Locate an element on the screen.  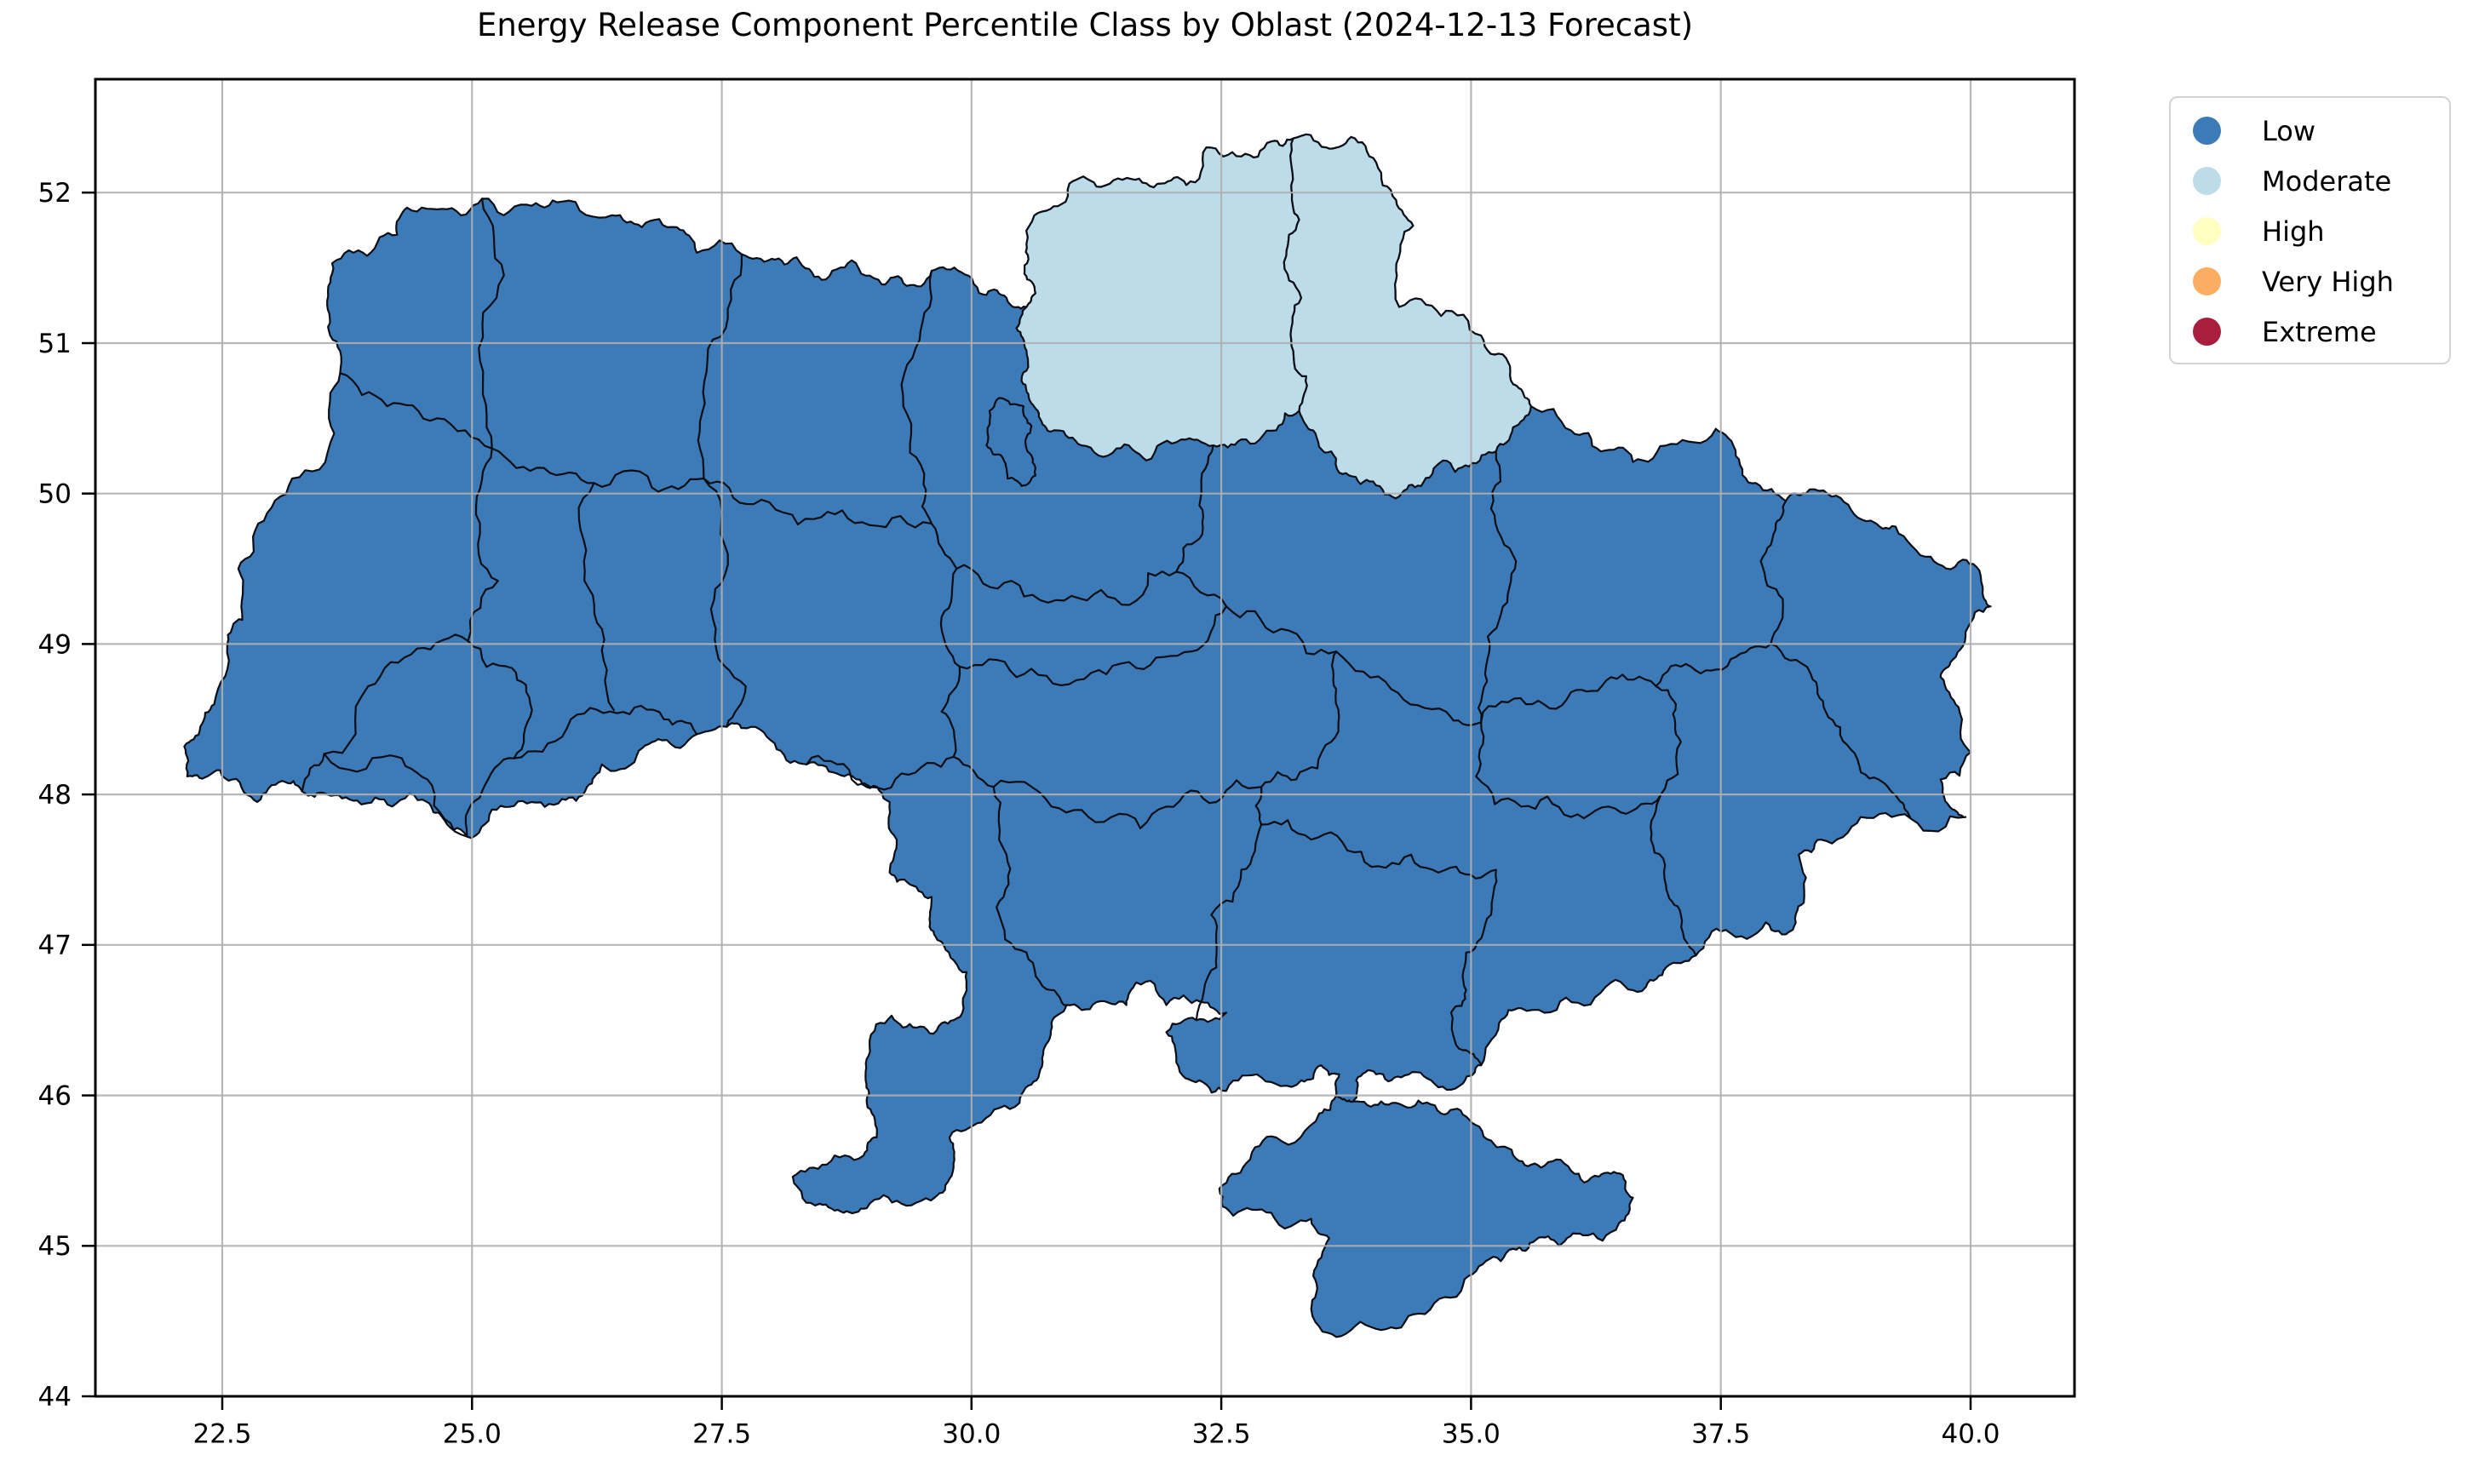
legend-item-very-high: Very High is located at coordinates (2310, 282).